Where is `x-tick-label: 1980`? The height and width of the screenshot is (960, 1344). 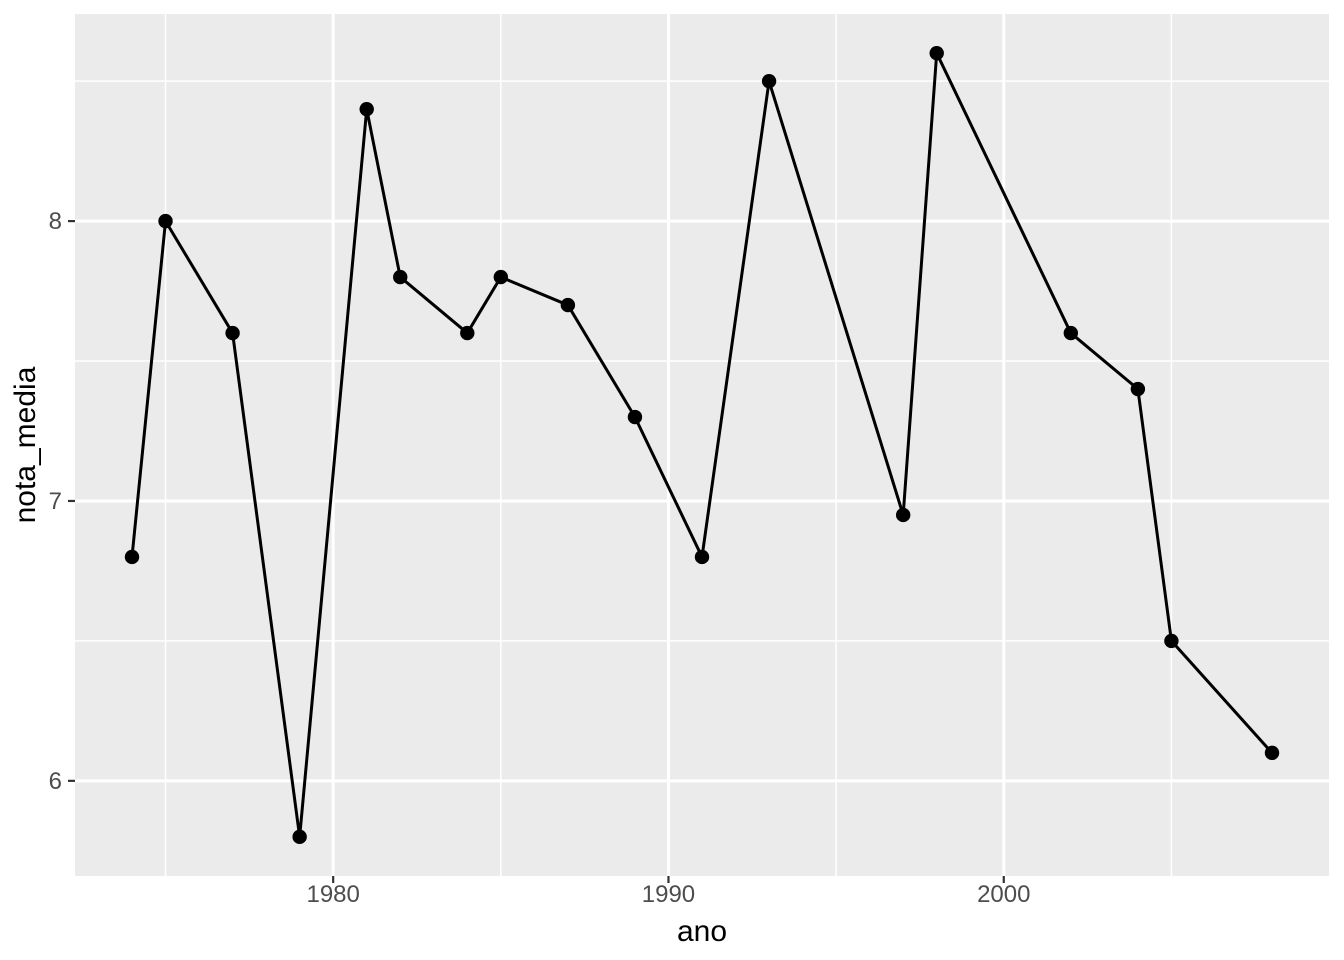
x-tick-label: 1980 is located at coordinates (332, 894).